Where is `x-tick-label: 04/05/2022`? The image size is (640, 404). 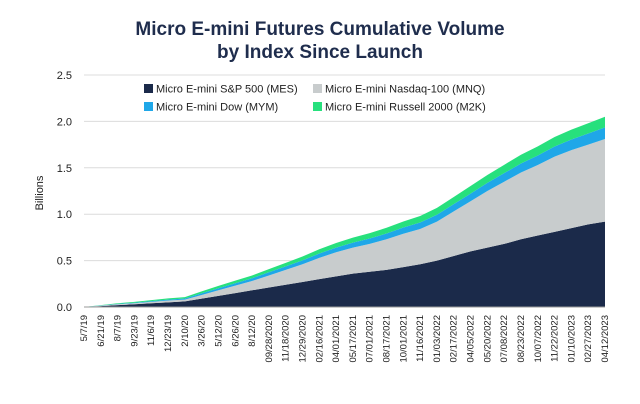 x-tick-label: 04/05/2022 is located at coordinates (471, 339).